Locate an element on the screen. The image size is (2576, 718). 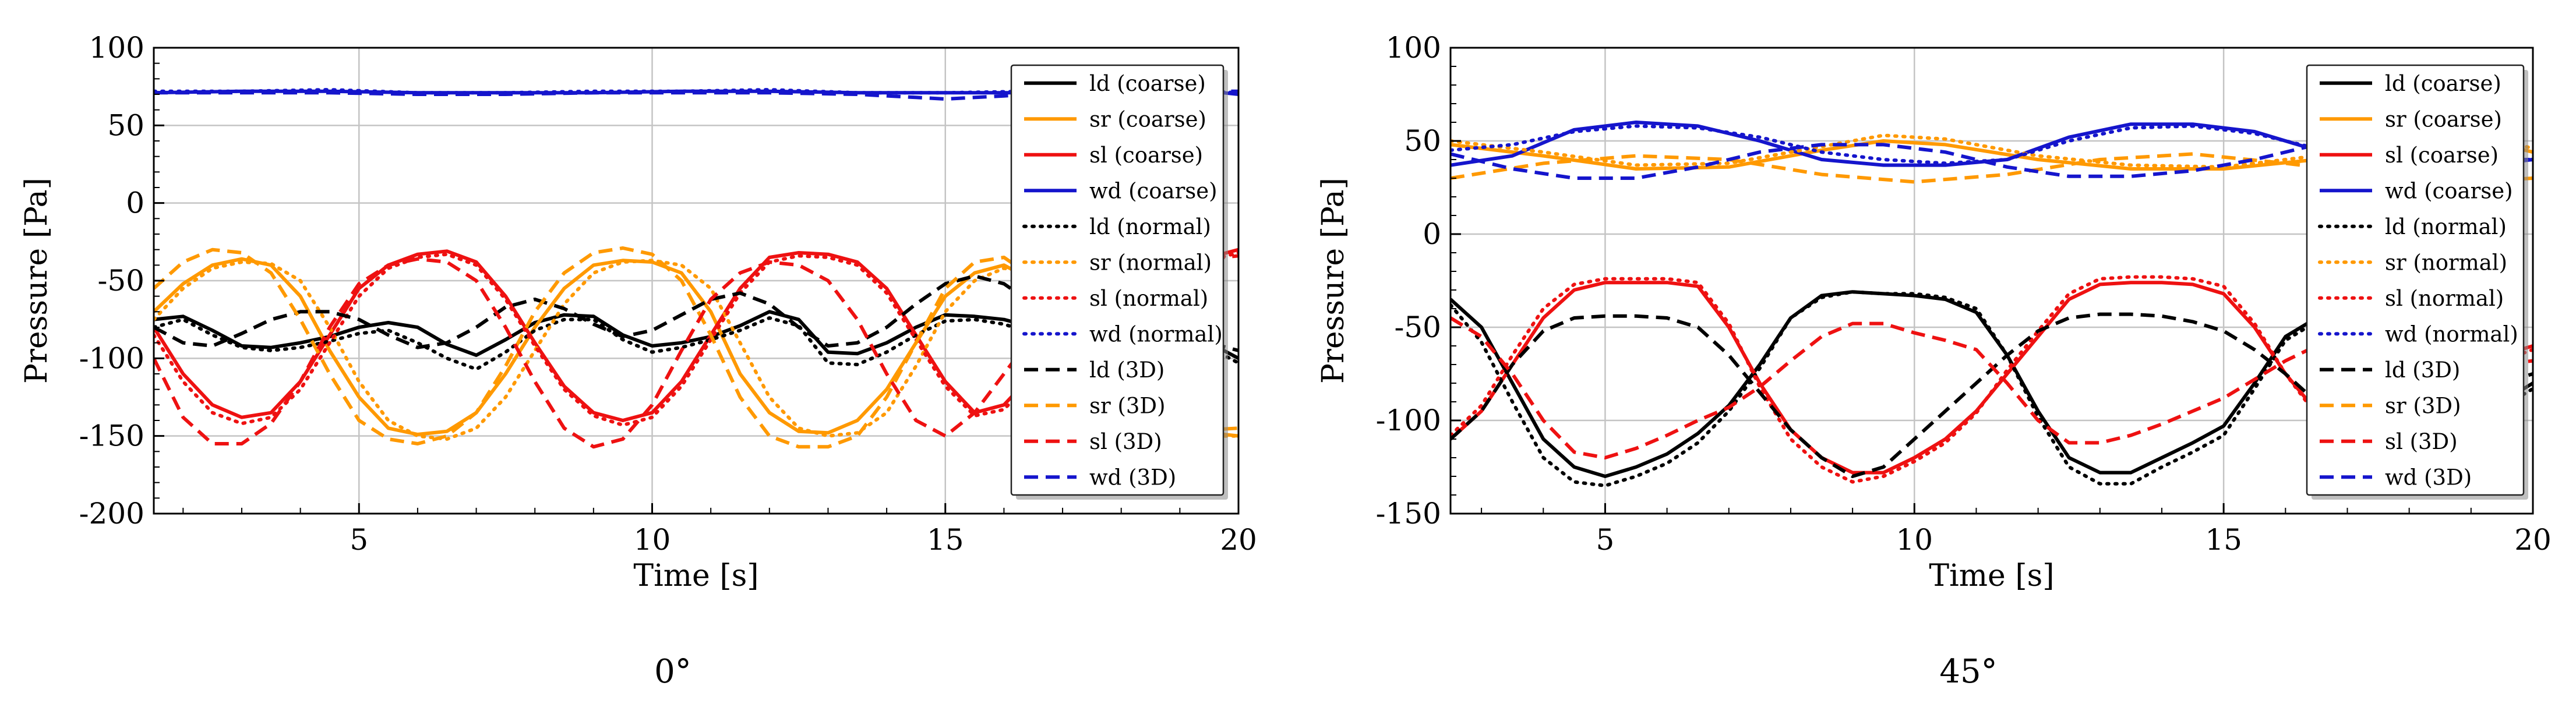
panel-caption: 0° is located at coordinates (672, 672).